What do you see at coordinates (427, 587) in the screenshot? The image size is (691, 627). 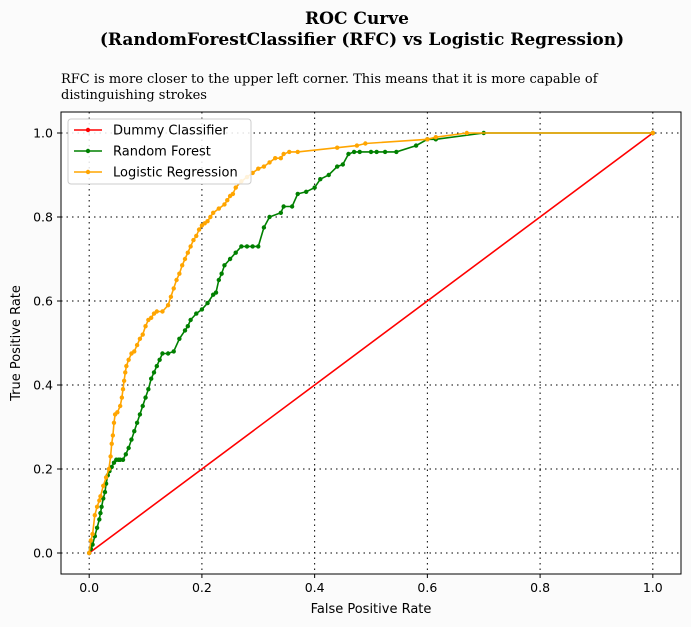 I see `x-tick-label: 0.6` at bounding box center [427, 587].